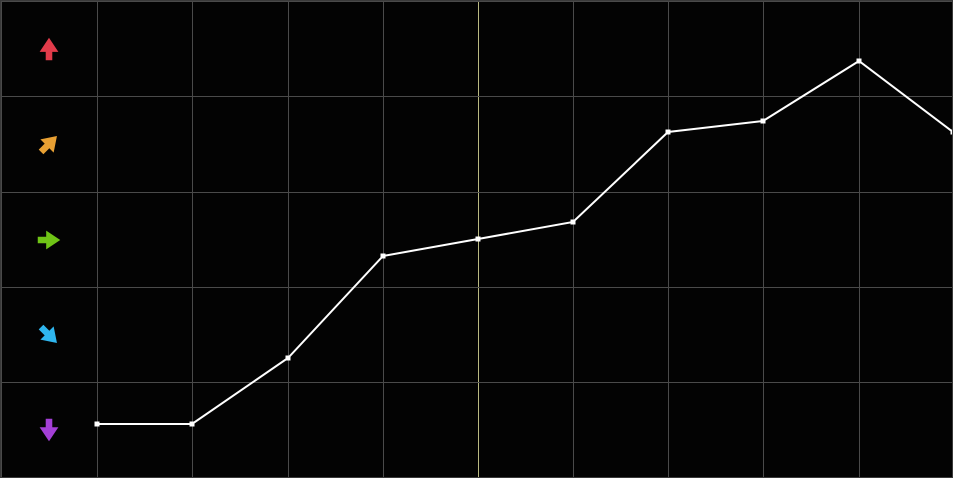 The height and width of the screenshot is (478, 953). I want to click on arrow-up-right-icon, so click(47, 144).